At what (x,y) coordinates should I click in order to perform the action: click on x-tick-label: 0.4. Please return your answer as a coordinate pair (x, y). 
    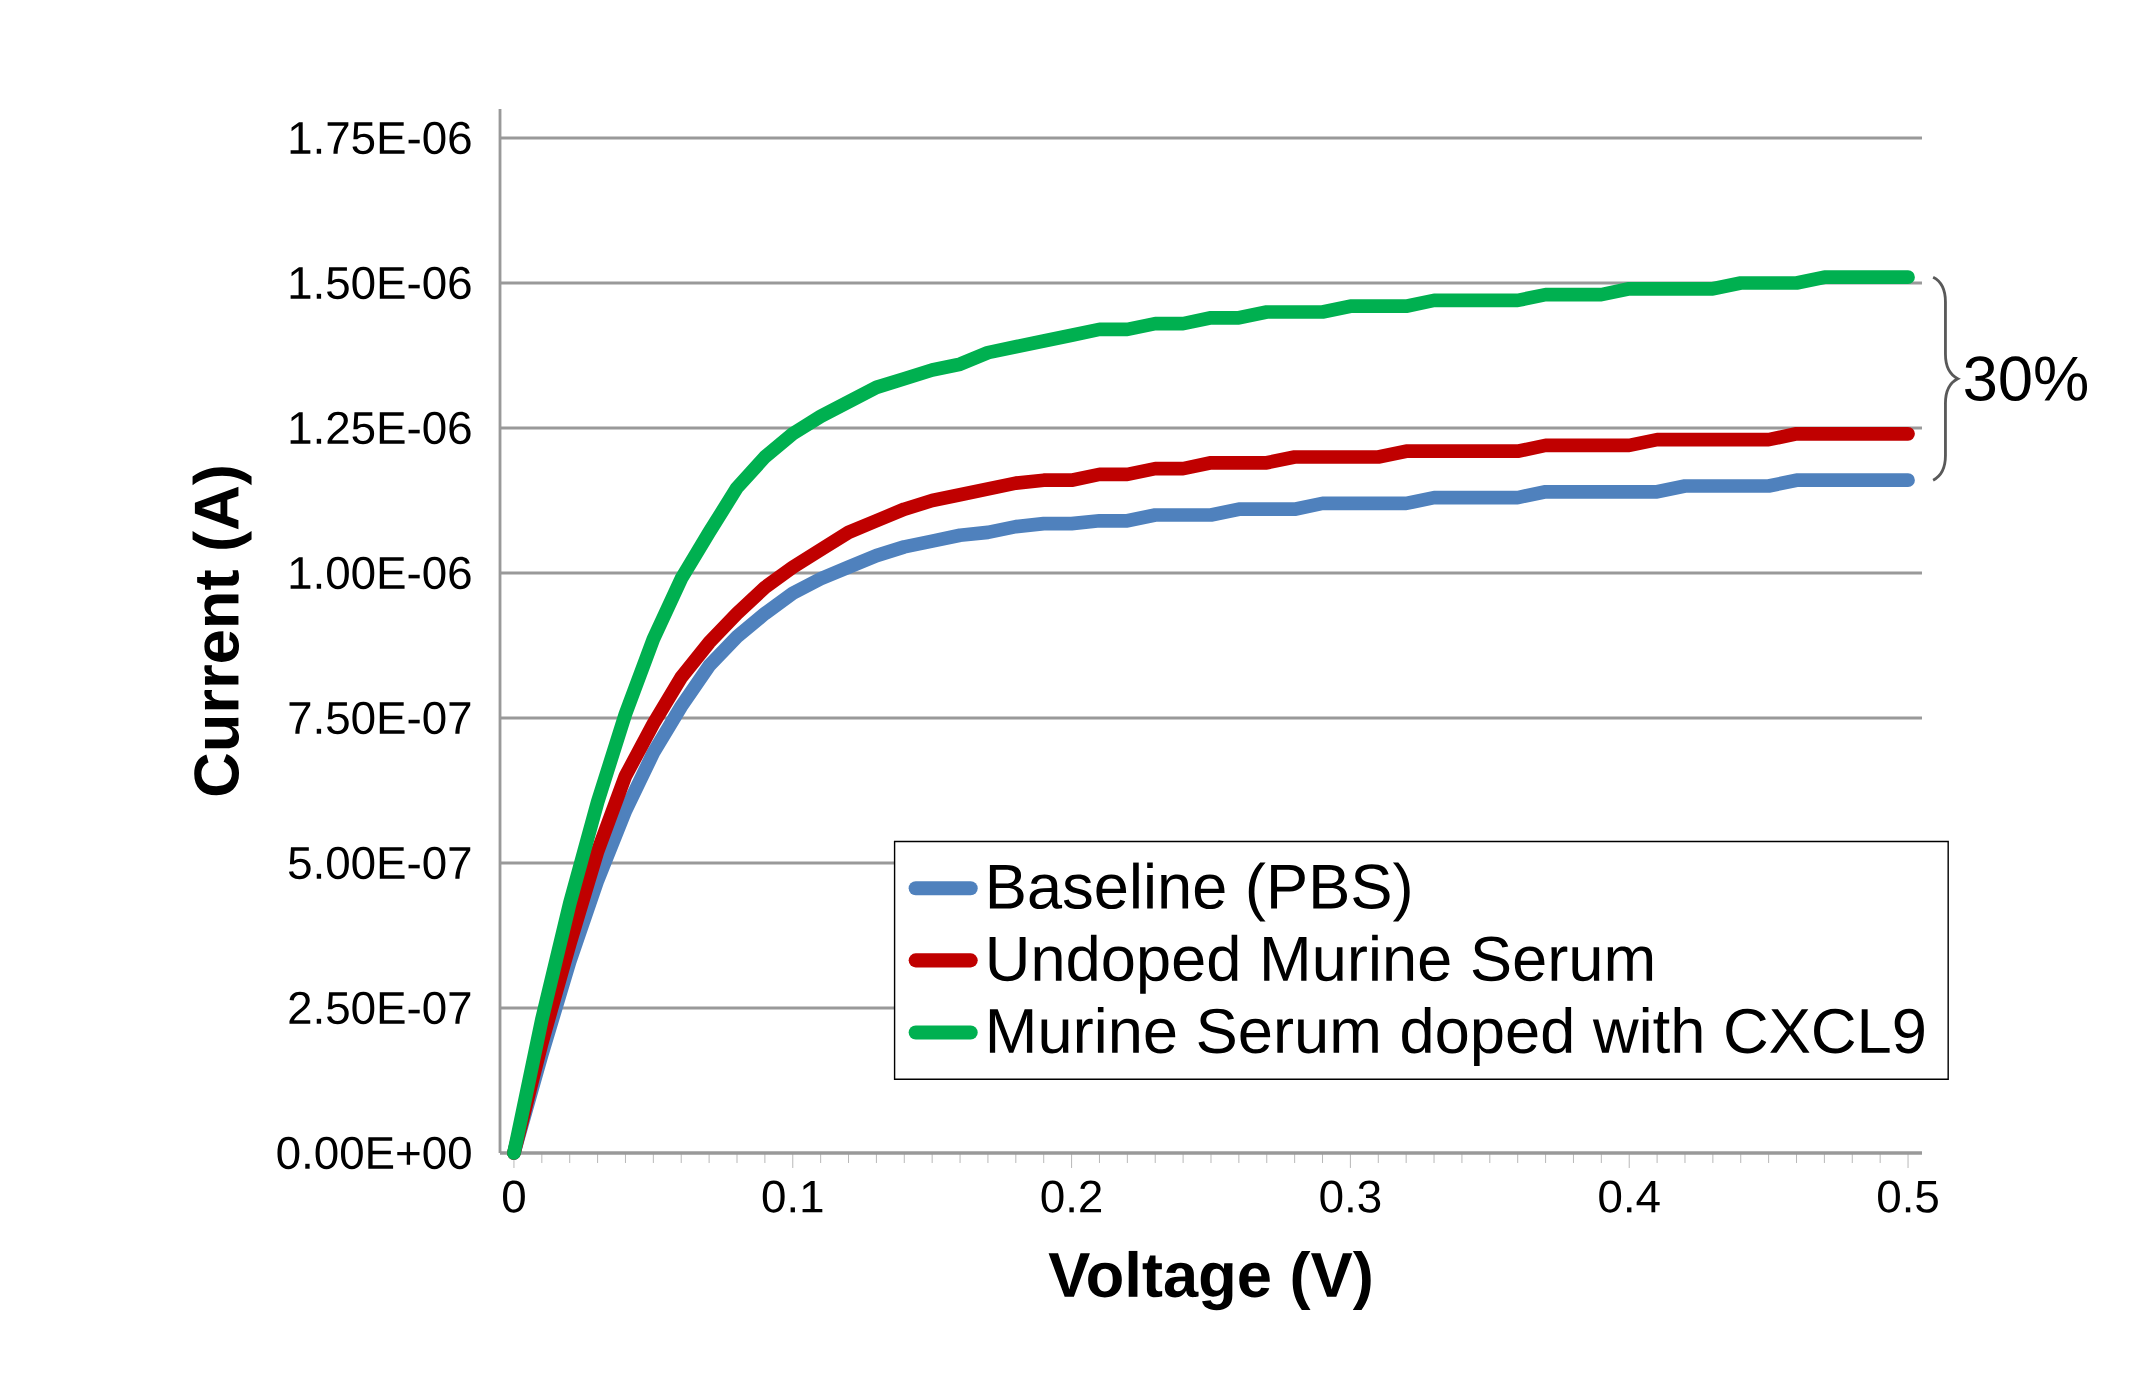
    Looking at the image, I should click on (1629, 1196).